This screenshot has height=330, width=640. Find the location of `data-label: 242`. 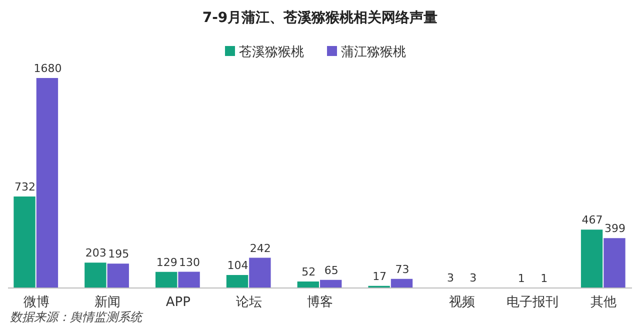

data-label: 242 is located at coordinates (260, 248).